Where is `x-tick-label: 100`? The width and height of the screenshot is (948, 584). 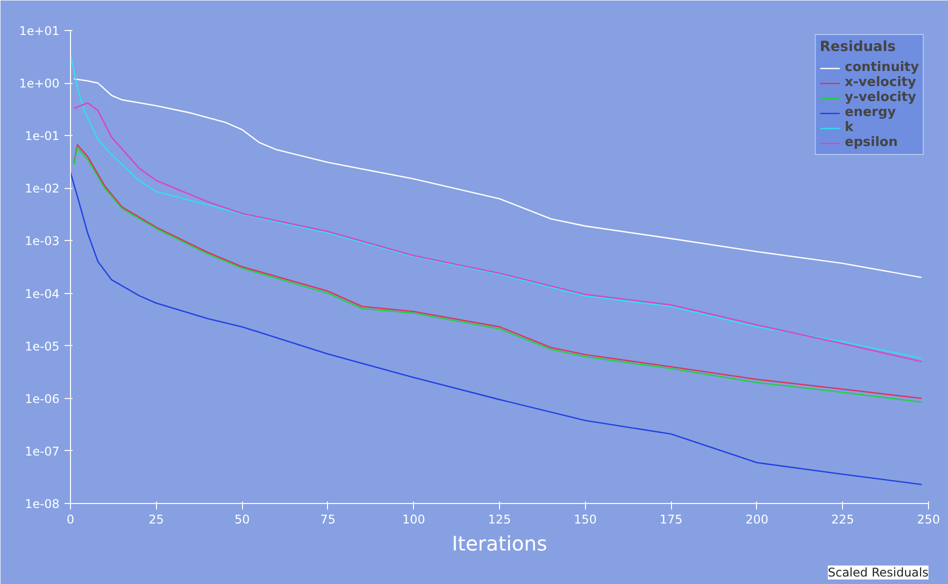
x-tick-label: 100 is located at coordinates (414, 519).